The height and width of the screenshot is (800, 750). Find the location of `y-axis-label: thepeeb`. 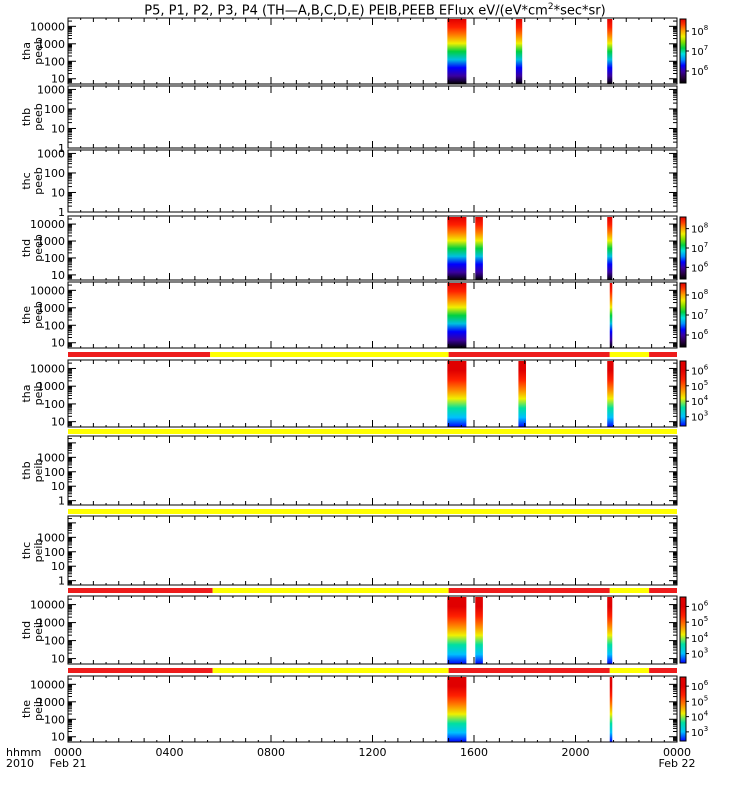

y-axis-label: thepeeb is located at coordinates (32, 315).